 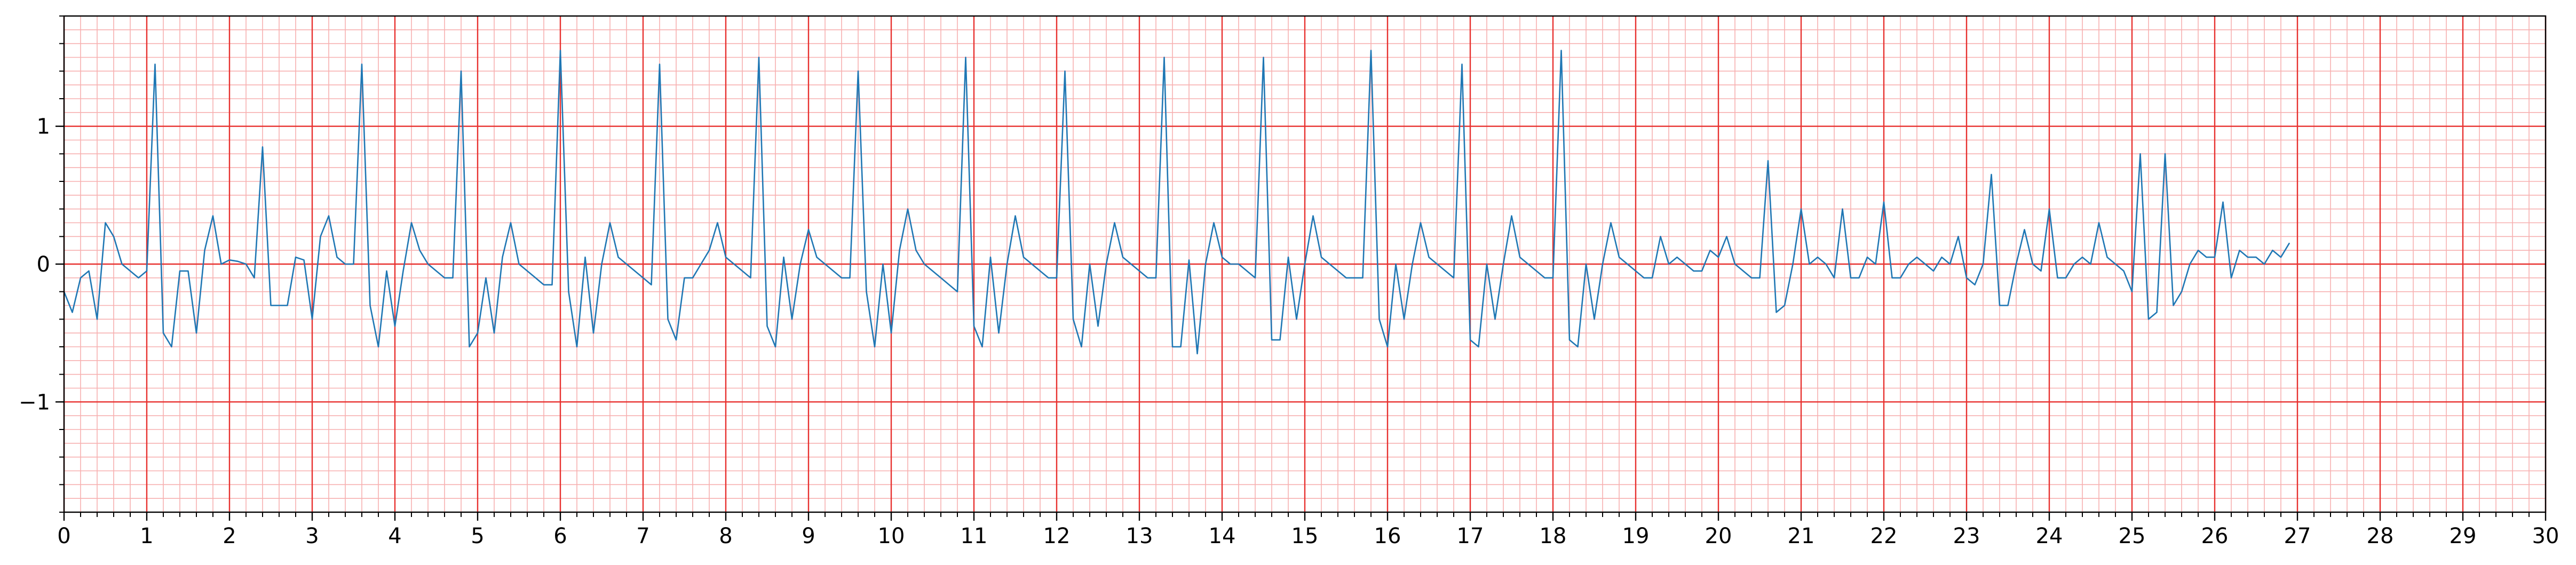 I want to click on y-axis: −1 0 1, so click(x=41, y=264).